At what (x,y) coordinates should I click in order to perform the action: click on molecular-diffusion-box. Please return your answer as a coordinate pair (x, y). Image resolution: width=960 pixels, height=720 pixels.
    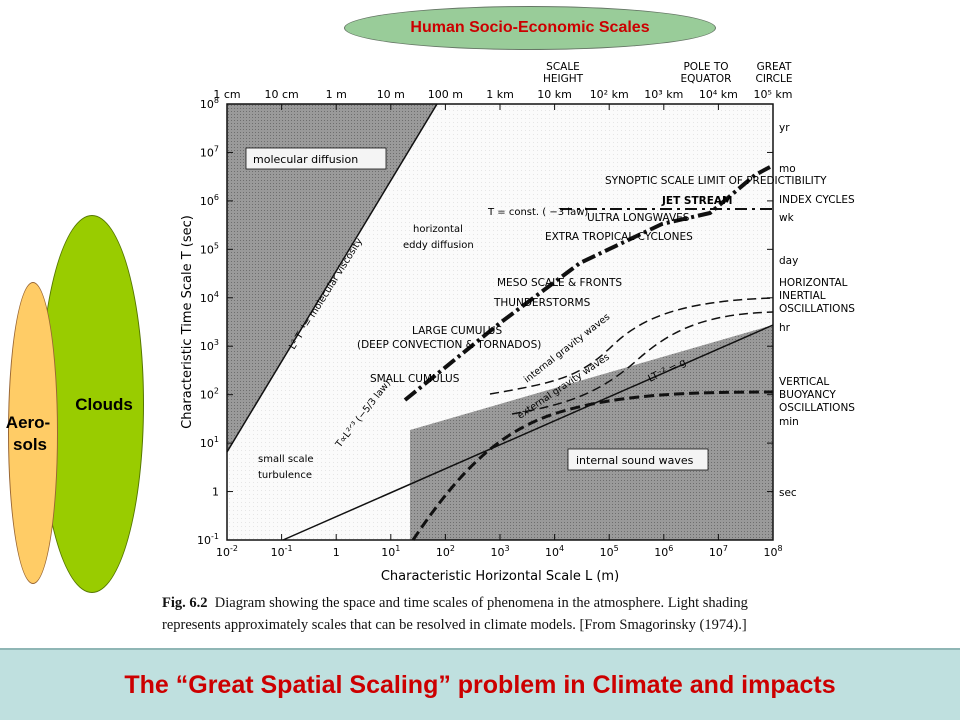
    Looking at the image, I should click on (316, 158).